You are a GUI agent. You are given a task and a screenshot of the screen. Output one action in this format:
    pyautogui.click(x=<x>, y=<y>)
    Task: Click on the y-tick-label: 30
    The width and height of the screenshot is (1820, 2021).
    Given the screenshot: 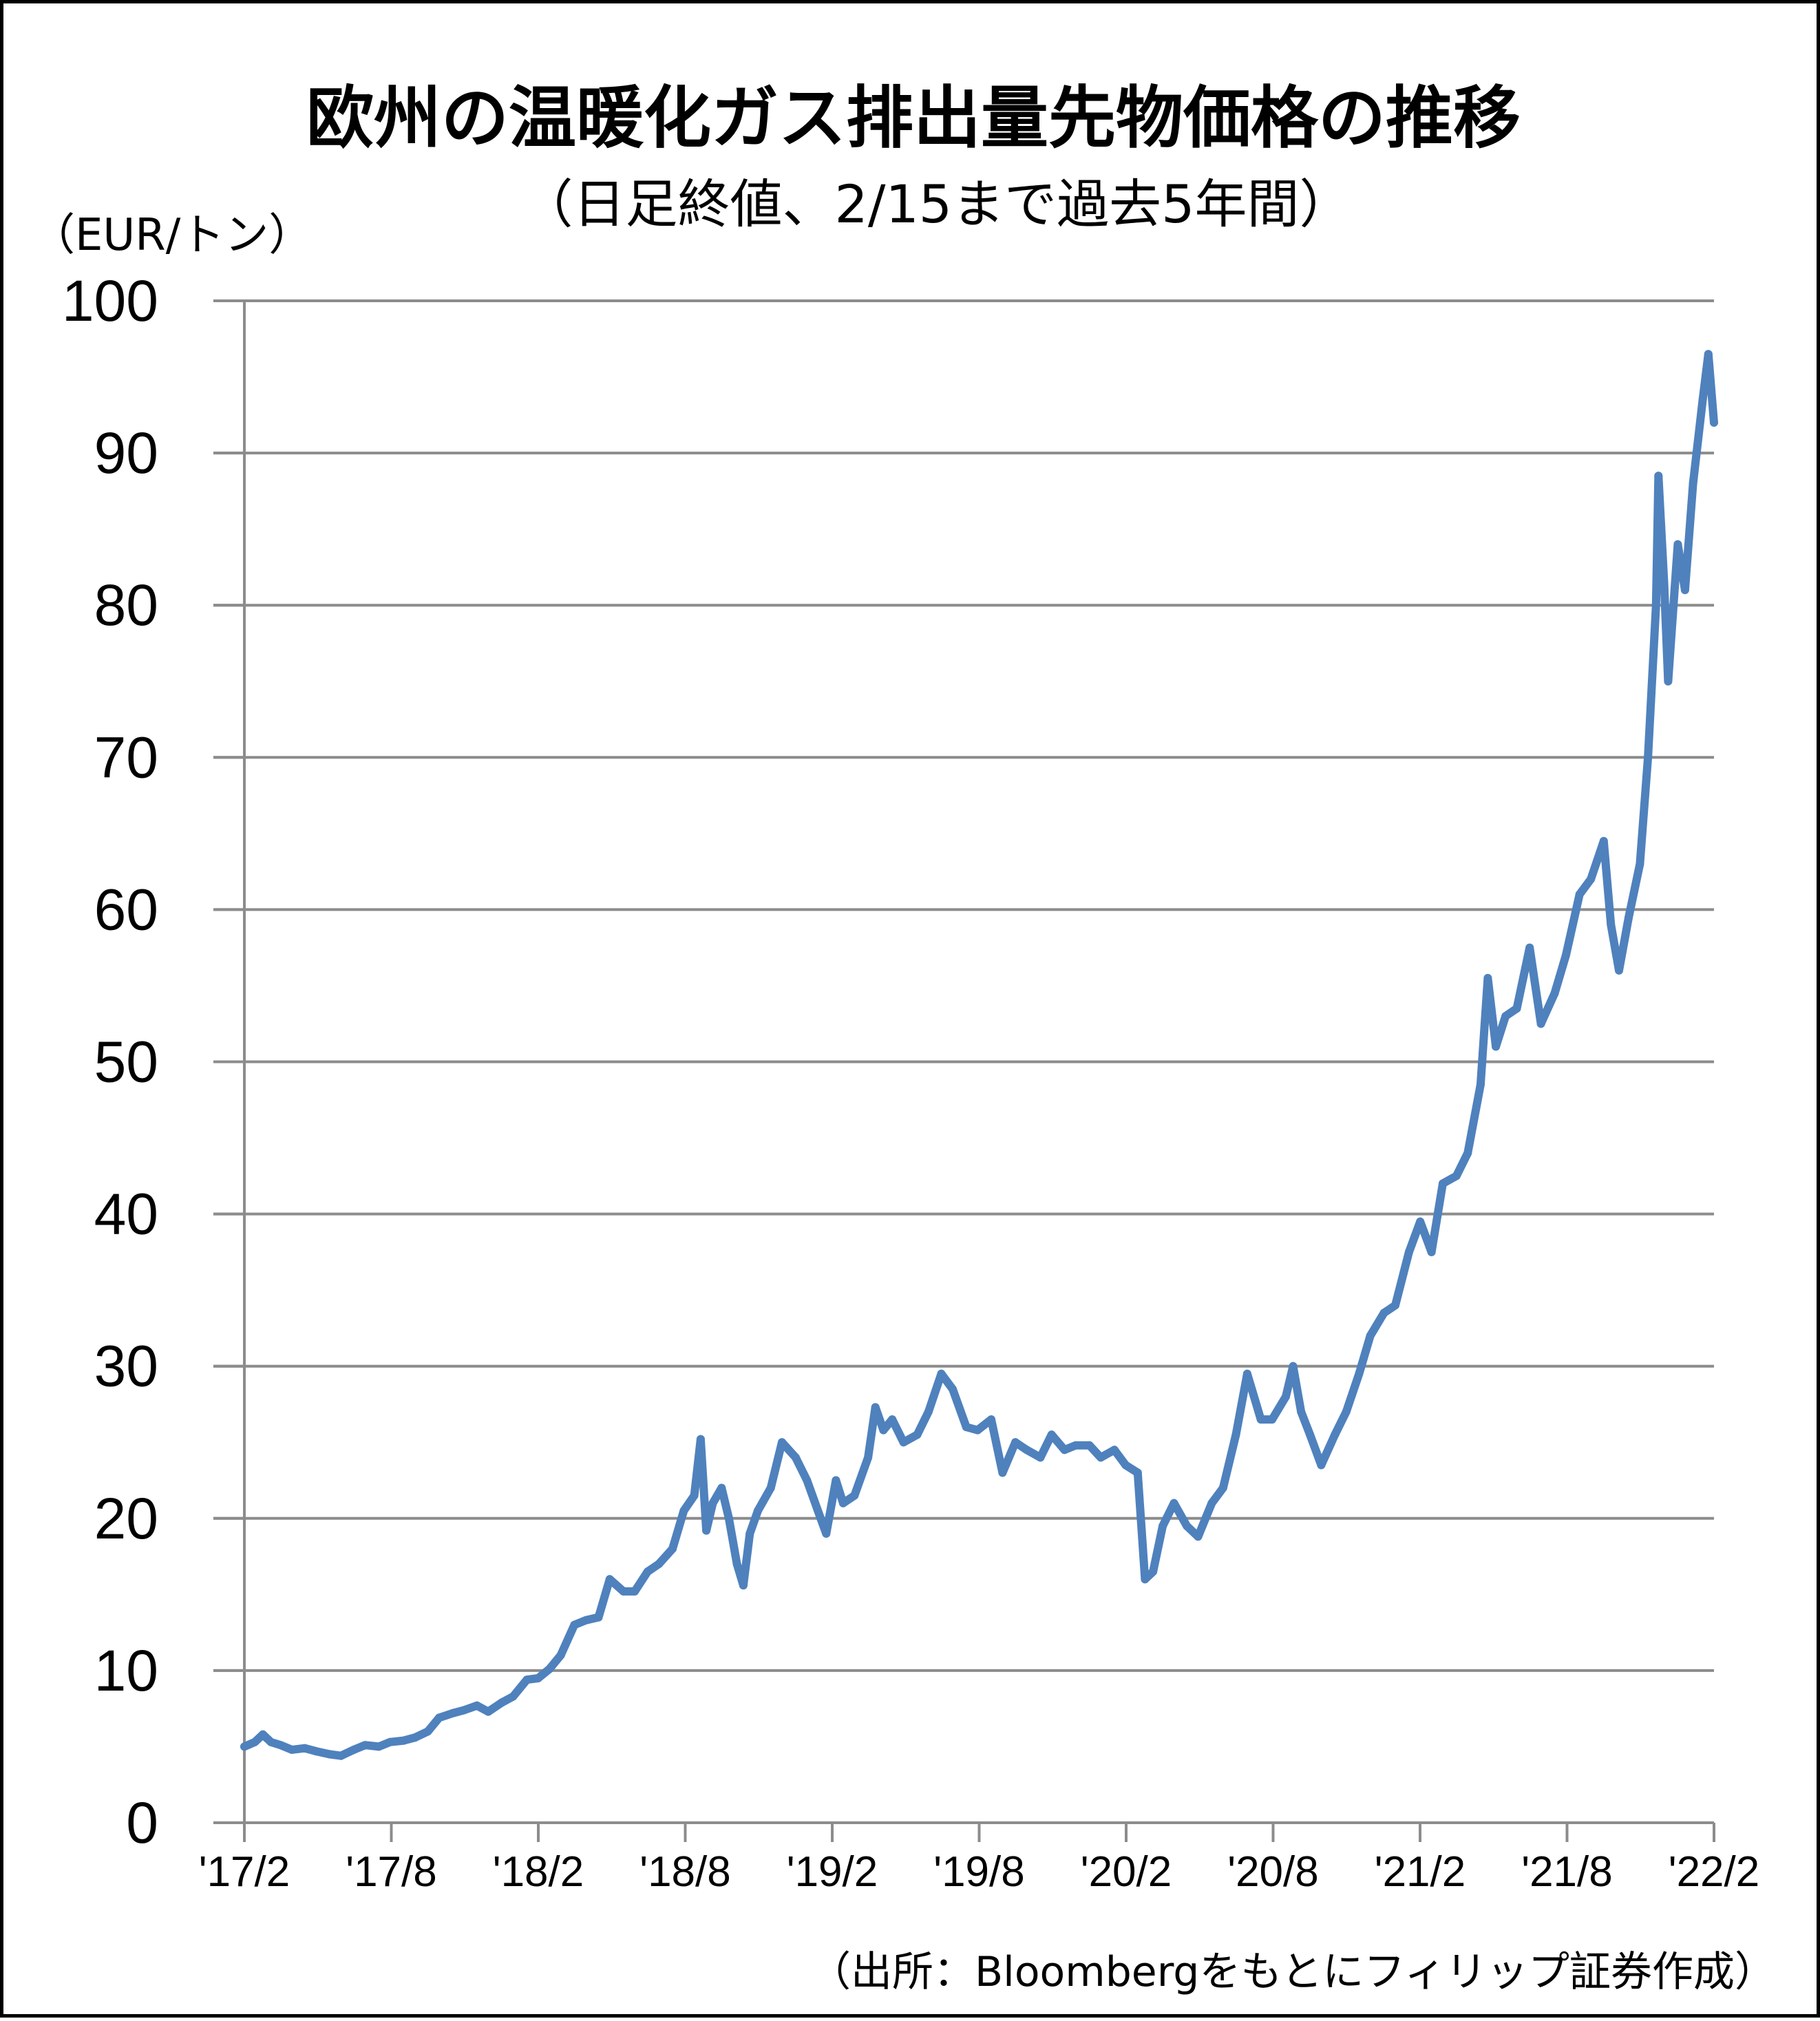 What is the action you would take?
    pyautogui.click(x=126, y=1366)
    